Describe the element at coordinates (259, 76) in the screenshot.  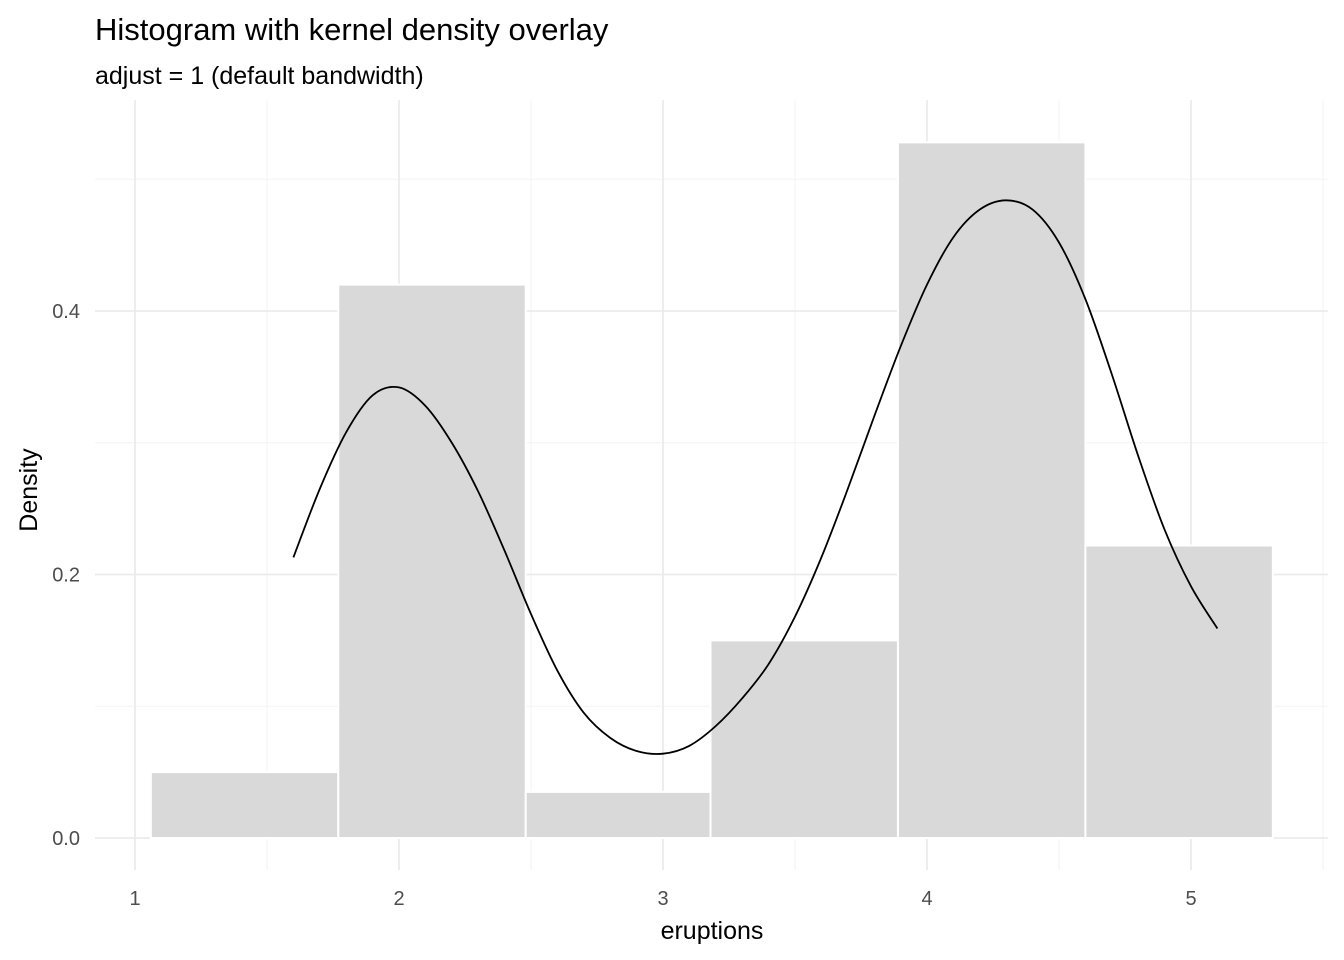
I see `chart-subtitle: adjust = 1 (default bandwidth)` at that location.